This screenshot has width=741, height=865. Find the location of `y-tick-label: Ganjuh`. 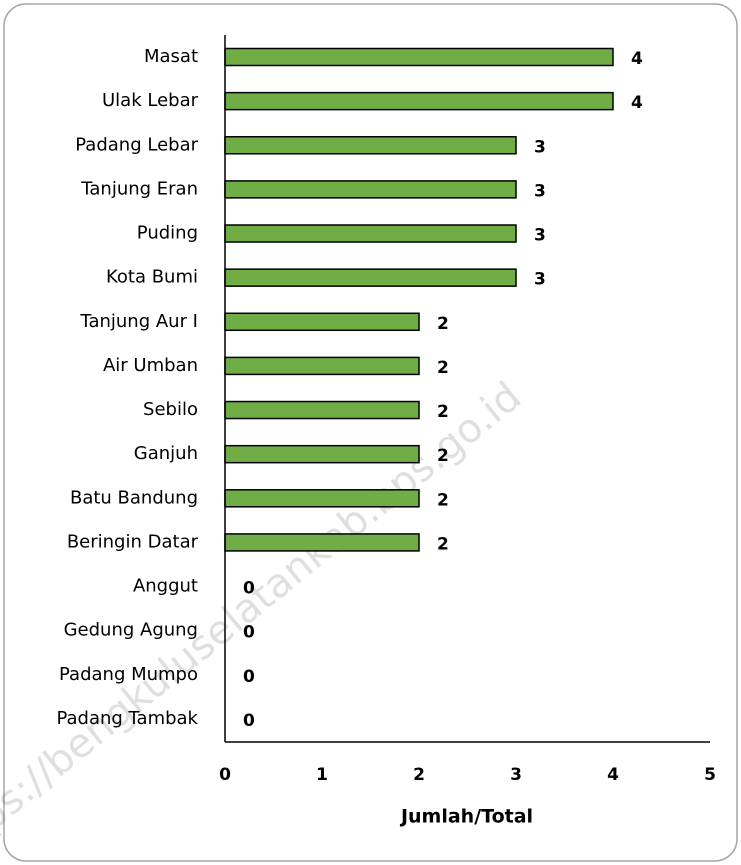

y-tick-label: Ganjuh is located at coordinates (166, 453).